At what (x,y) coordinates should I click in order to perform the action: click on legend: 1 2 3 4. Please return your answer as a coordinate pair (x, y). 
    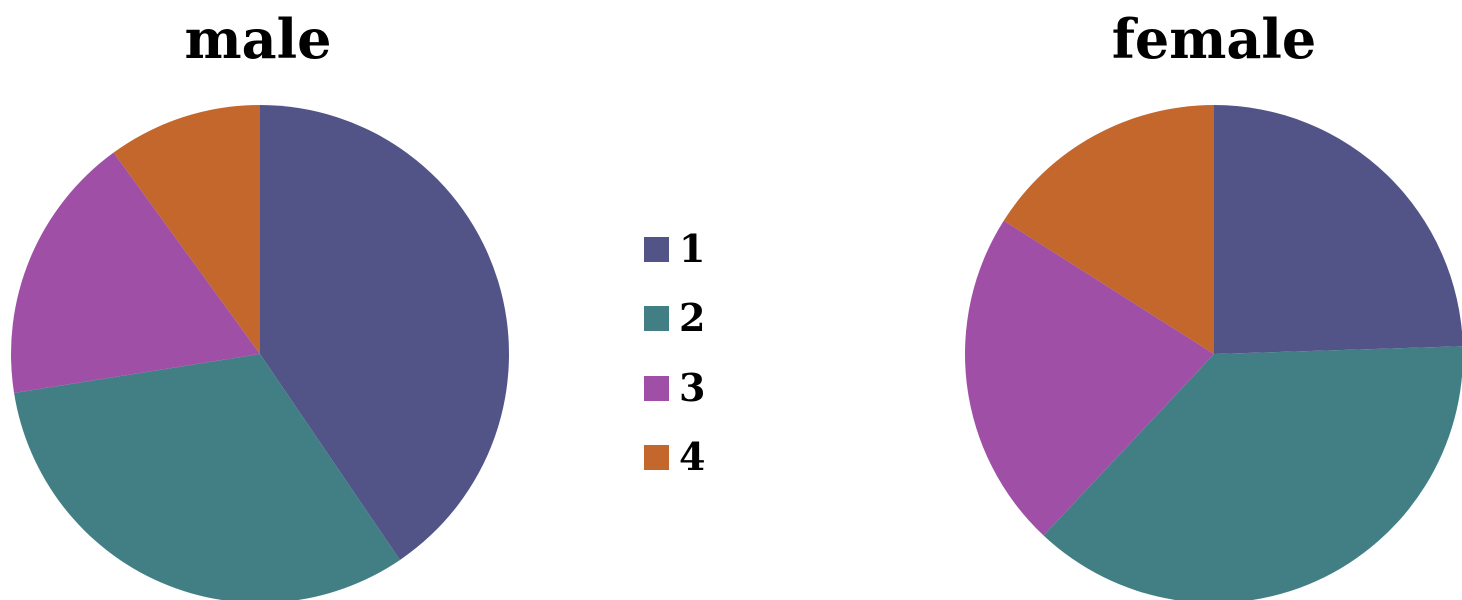
    Looking at the image, I should click on (674, 352).